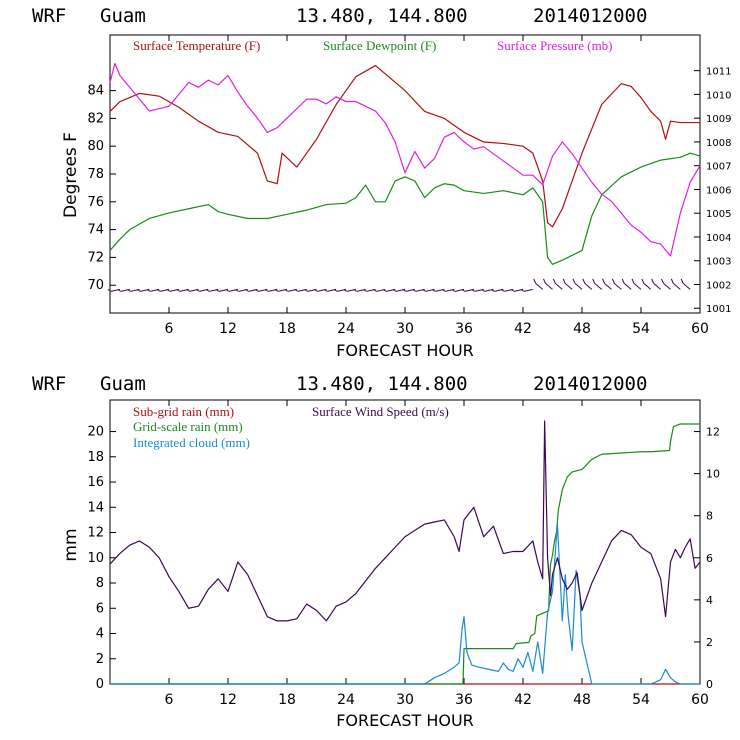  I want to click on y-tick-label: 70, so click(95, 285).